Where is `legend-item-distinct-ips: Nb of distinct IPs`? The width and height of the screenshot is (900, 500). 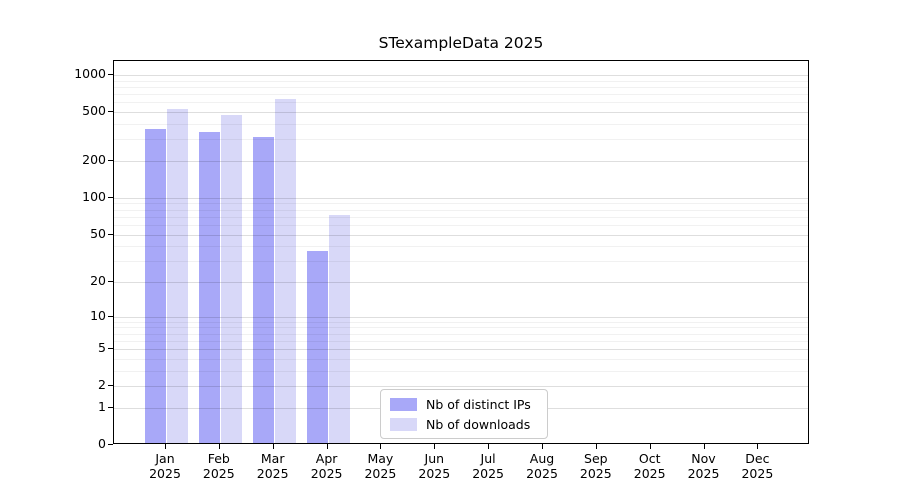 legend-item-distinct-ips: Nb of distinct IPs is located at coordinates (464, 404).